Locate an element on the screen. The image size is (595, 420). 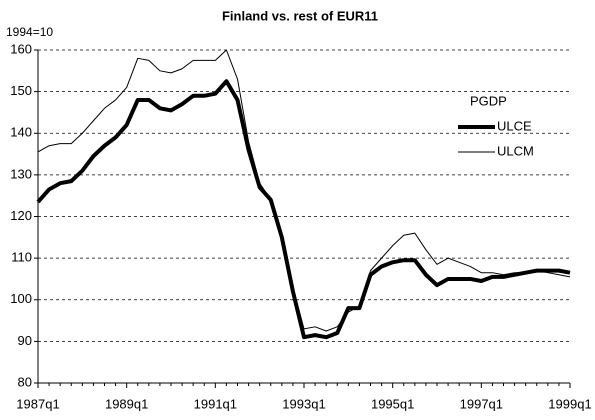
y-axis-label: 1994=10 is located at coordinates (29, 32).